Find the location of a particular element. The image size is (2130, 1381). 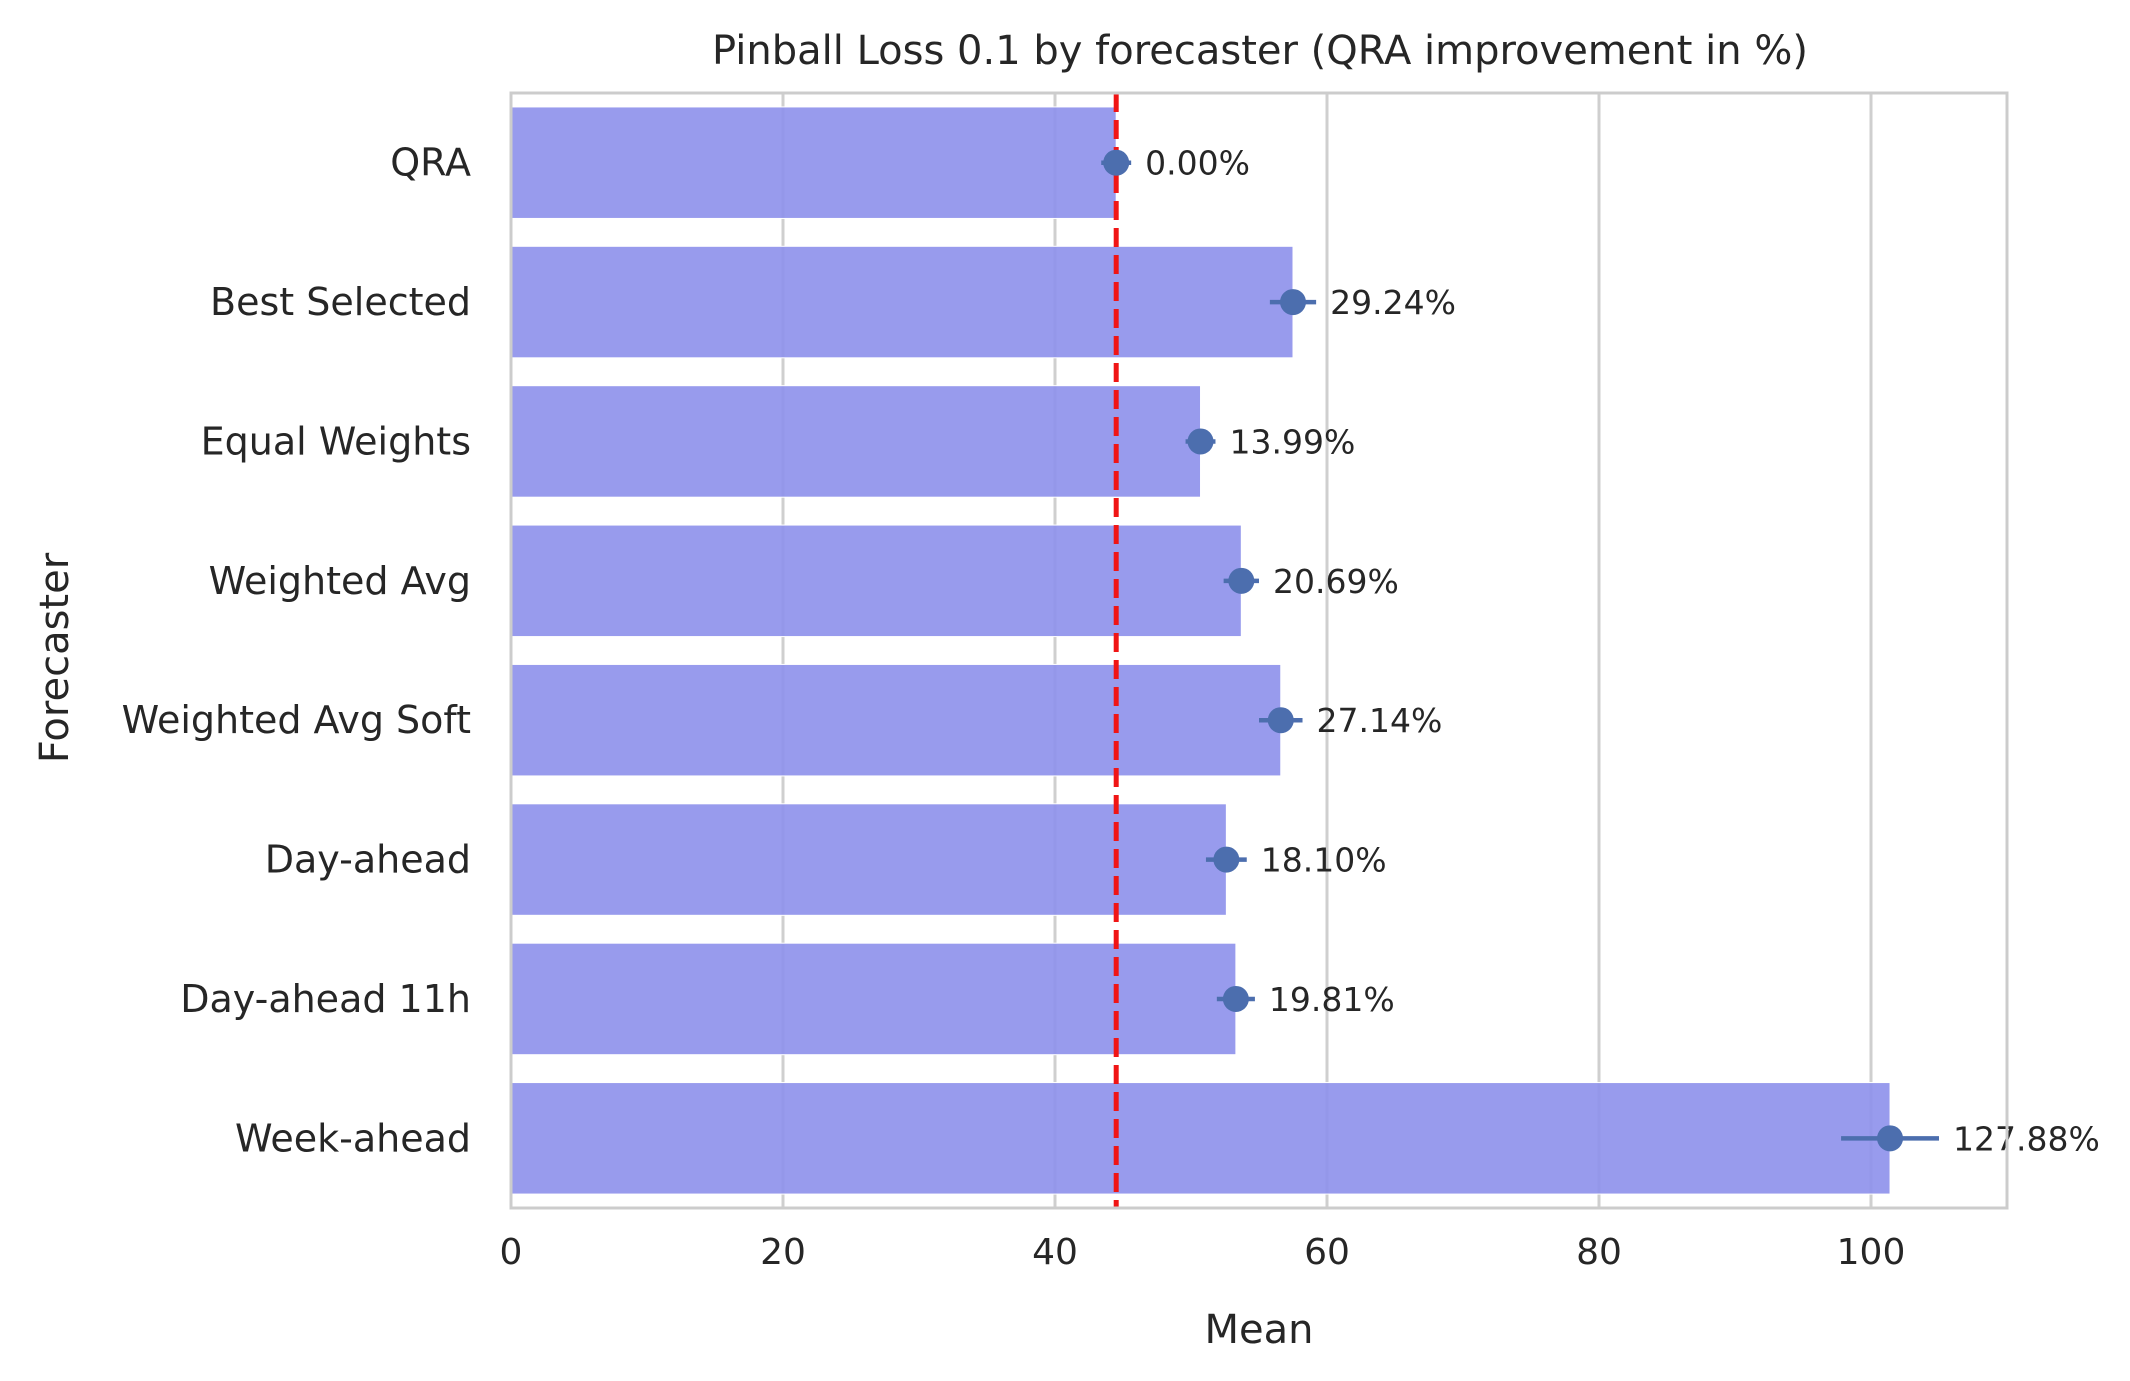

y-tick-label: Weighted Avg Soft is located at coordinates (296, 720).